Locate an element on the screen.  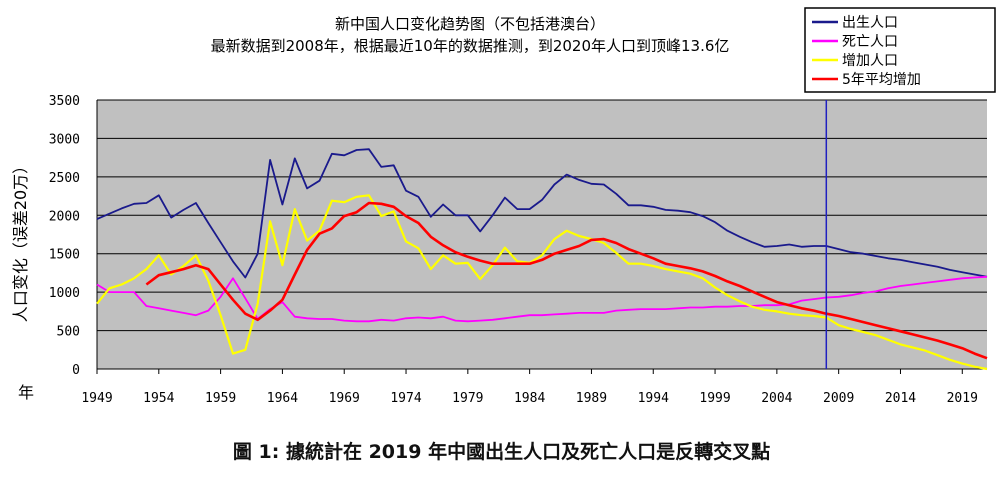
y-tick-label: 1000 is located at coordinates (64, 293).